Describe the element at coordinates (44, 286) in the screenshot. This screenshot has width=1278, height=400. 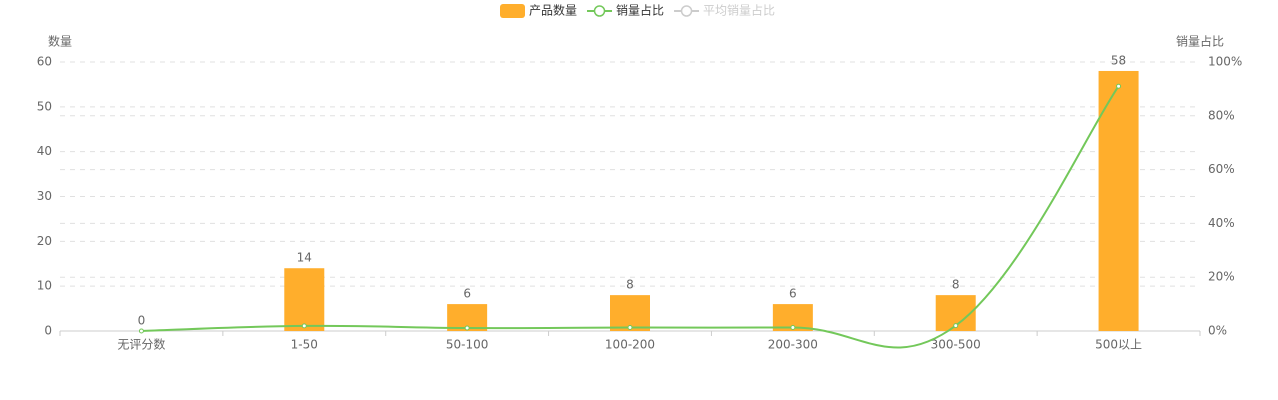
I see `y-tick-label: 10` at that location.